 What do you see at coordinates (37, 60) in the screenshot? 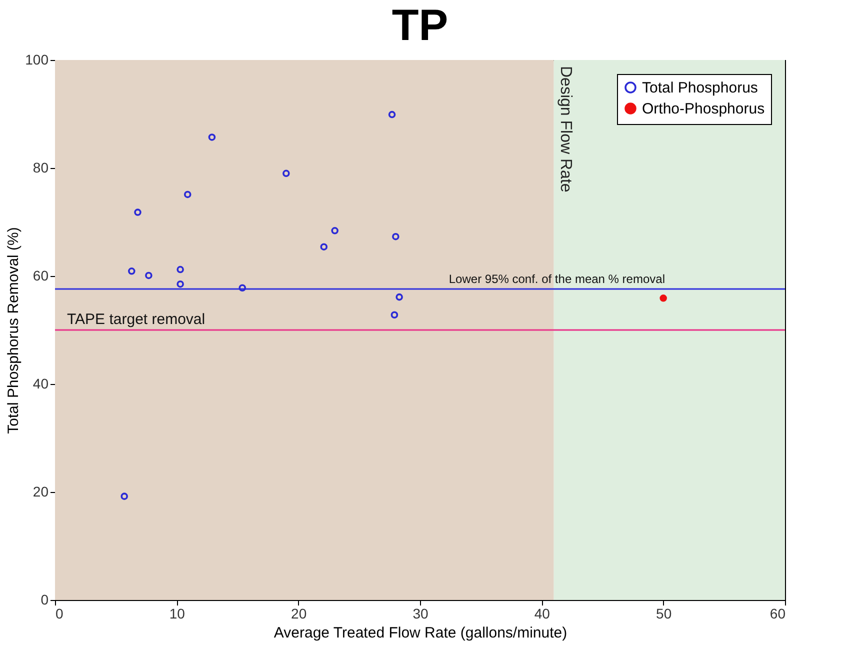
I see `y-tick-label: 100` at bounding box center [37, 60].